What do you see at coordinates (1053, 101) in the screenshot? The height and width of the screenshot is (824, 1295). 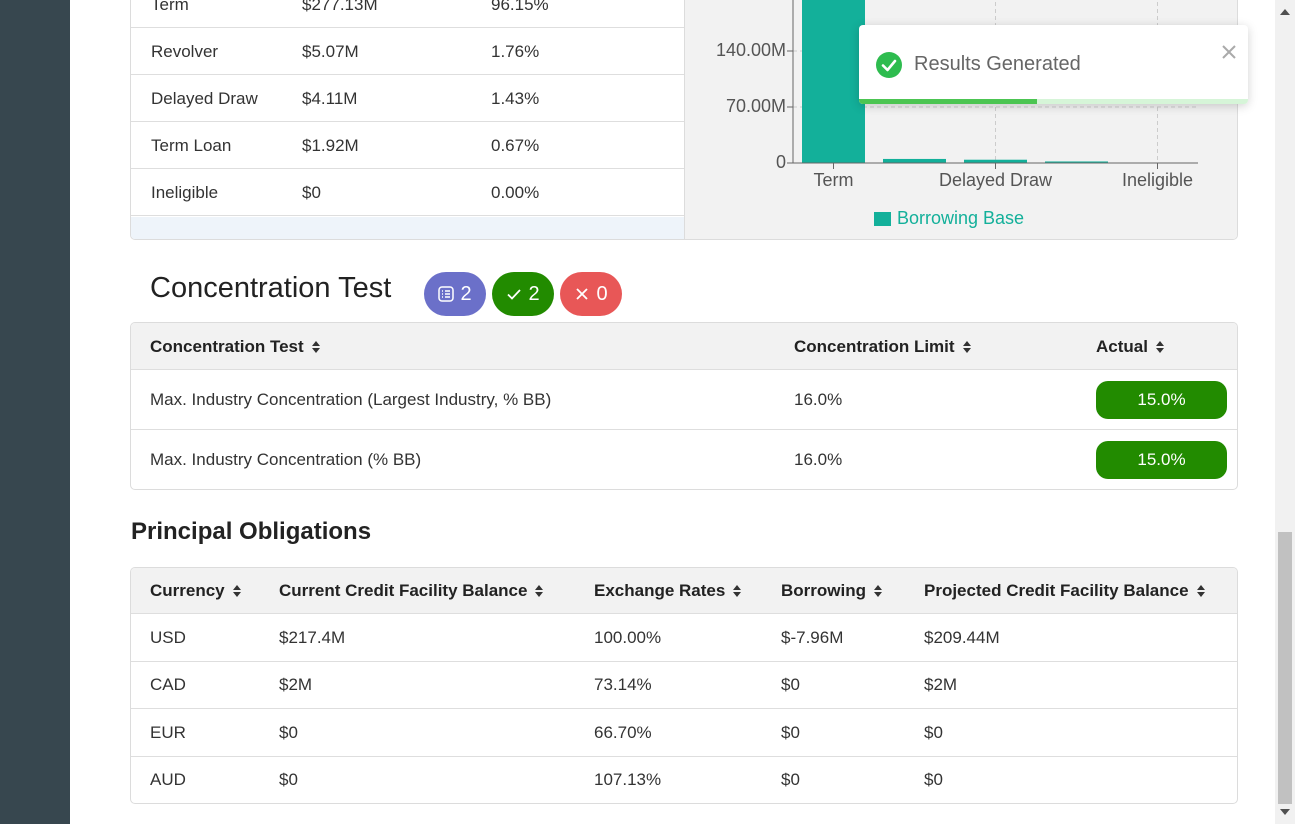 I see `progress-track` at bounding box center [1053, 101].